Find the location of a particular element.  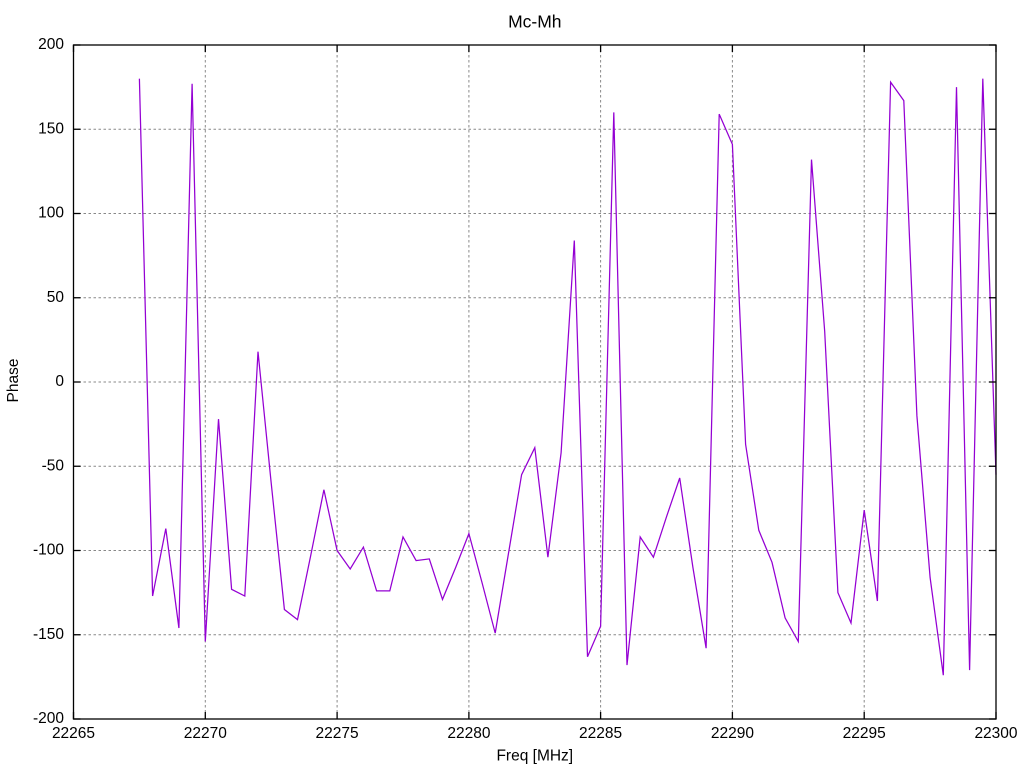

svg-text: -150 is located at coordinates (48, 634).